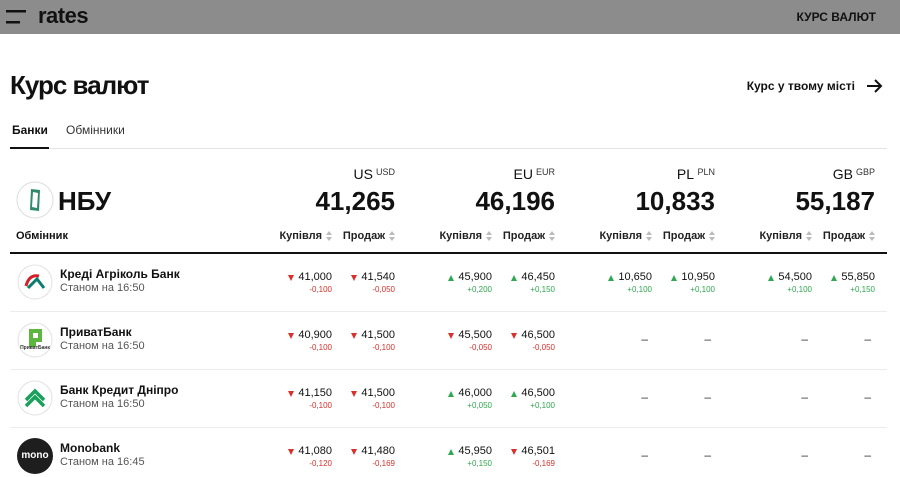 The height and width of the screenshot is (477, 900). I want to click on rate-value: 46,000, so click(475, 393).